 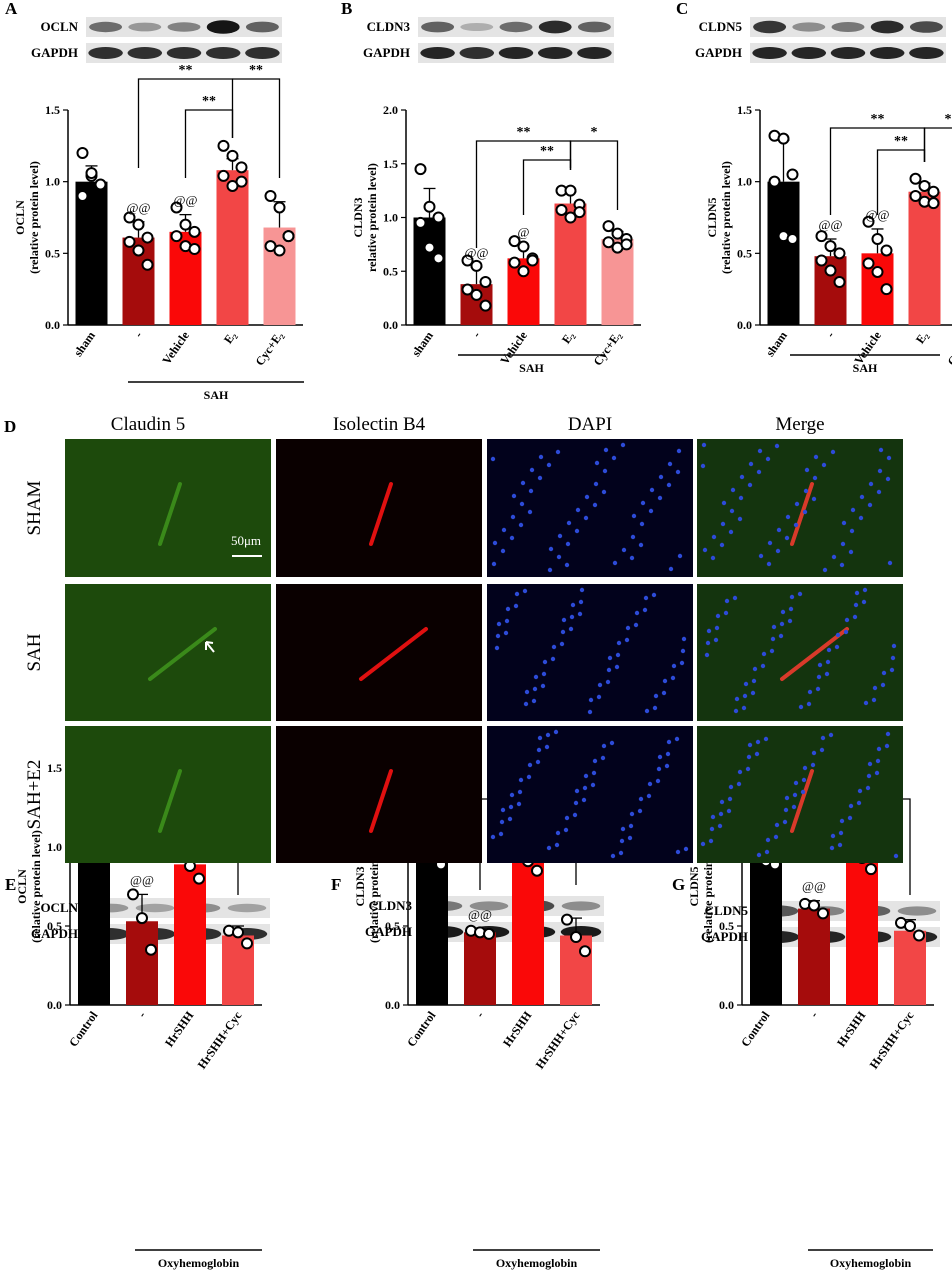 I want to click on significance-label: **, so click(x=547, y=151).